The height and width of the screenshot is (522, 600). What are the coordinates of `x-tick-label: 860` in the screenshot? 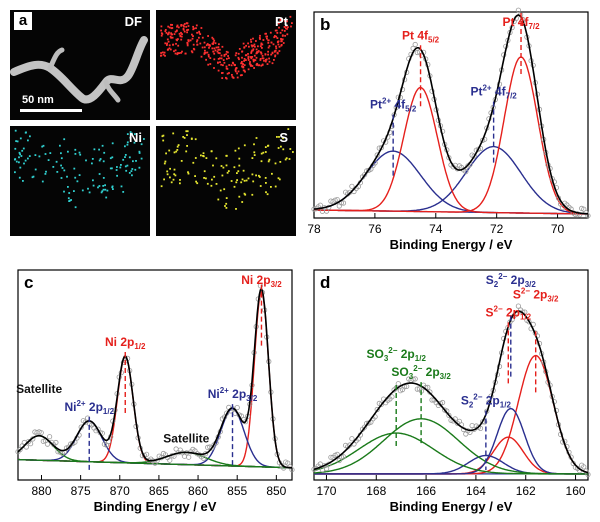 It's located at (198, 491).